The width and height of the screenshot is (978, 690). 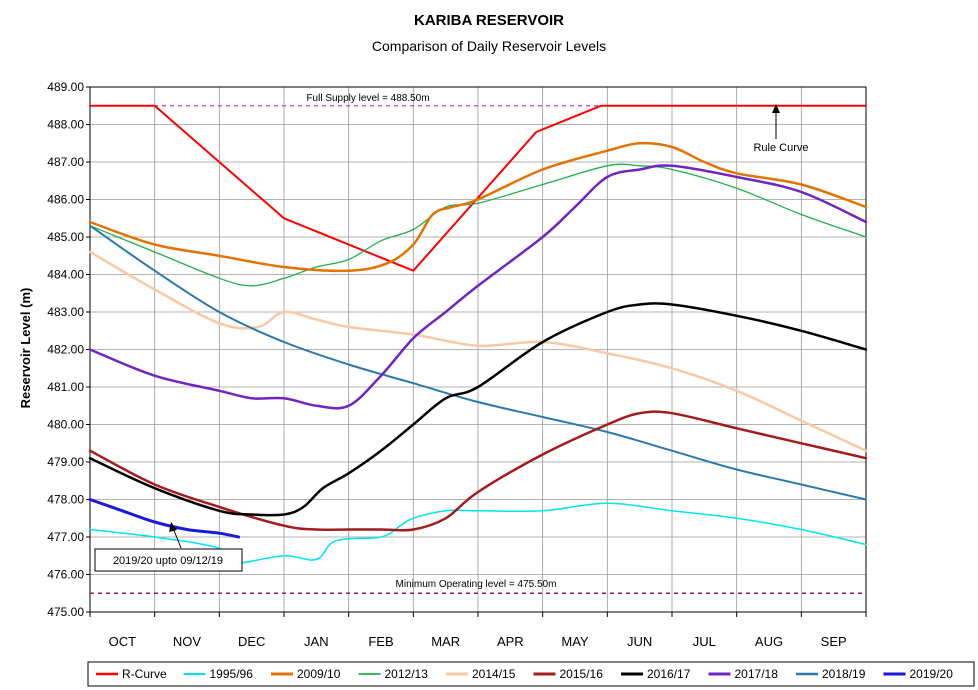 What do you see at coordinates (489, 46) in the screenshot?
I see `chart-subtitle: Comparison of Daily Reservoir Levels` at bounding box center [489, 46].